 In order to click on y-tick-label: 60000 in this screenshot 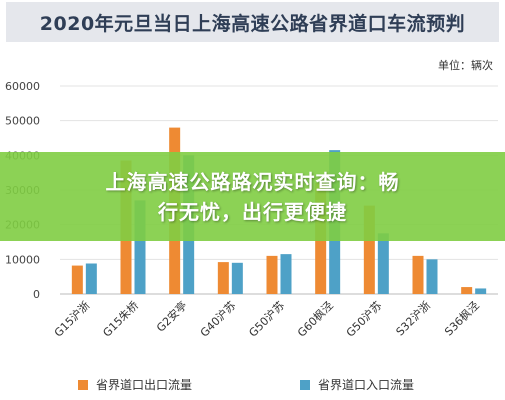, I will do `click(22, 86)`.